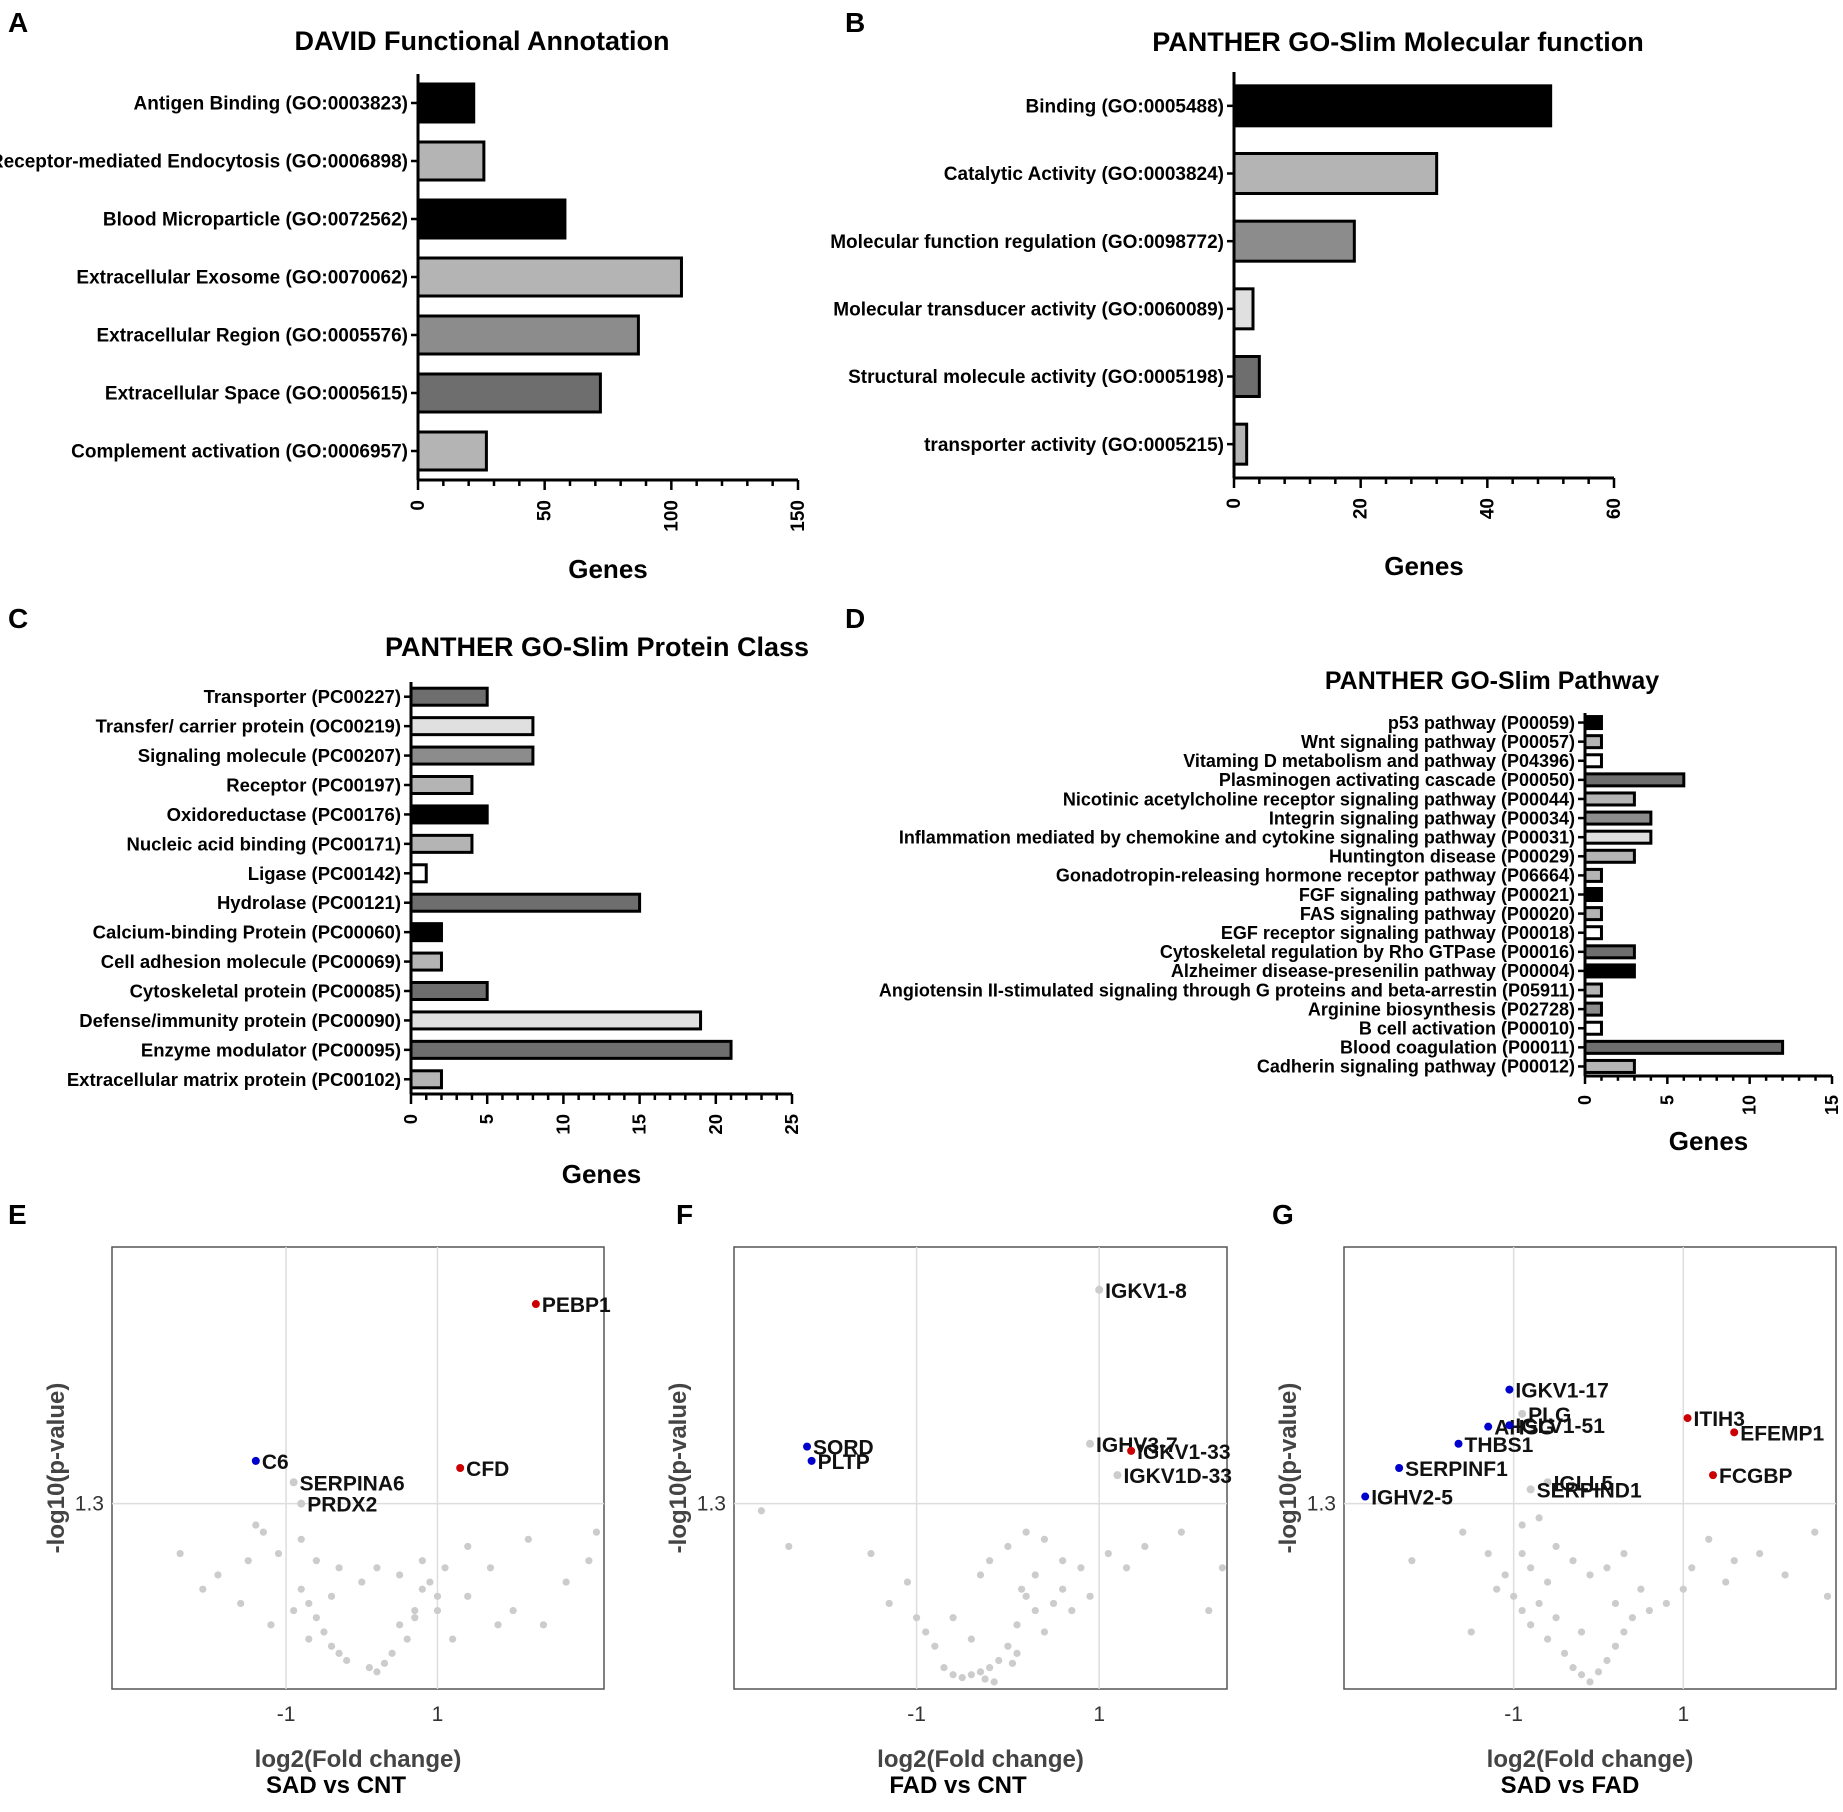 The image size is (1843, 1812). I want to click on category-label: Cadherin signaling pathway (P00012), so click(1416, 1067).